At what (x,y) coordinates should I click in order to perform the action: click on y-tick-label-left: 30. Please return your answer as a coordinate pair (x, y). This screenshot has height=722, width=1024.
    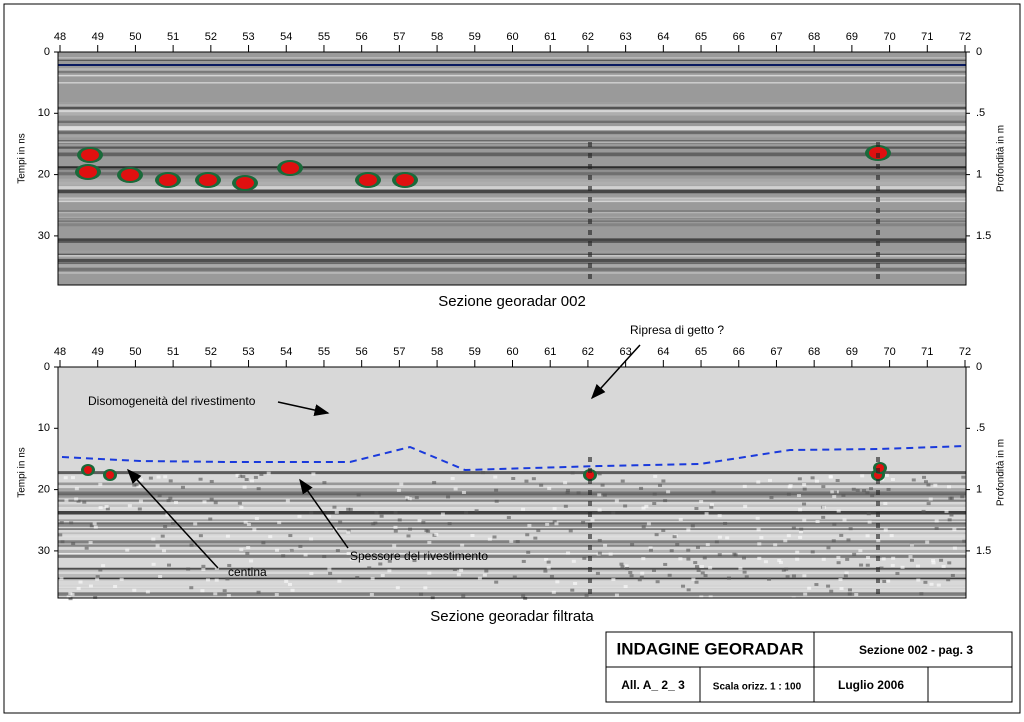
    Looking at the image, I should click on (44, 236).